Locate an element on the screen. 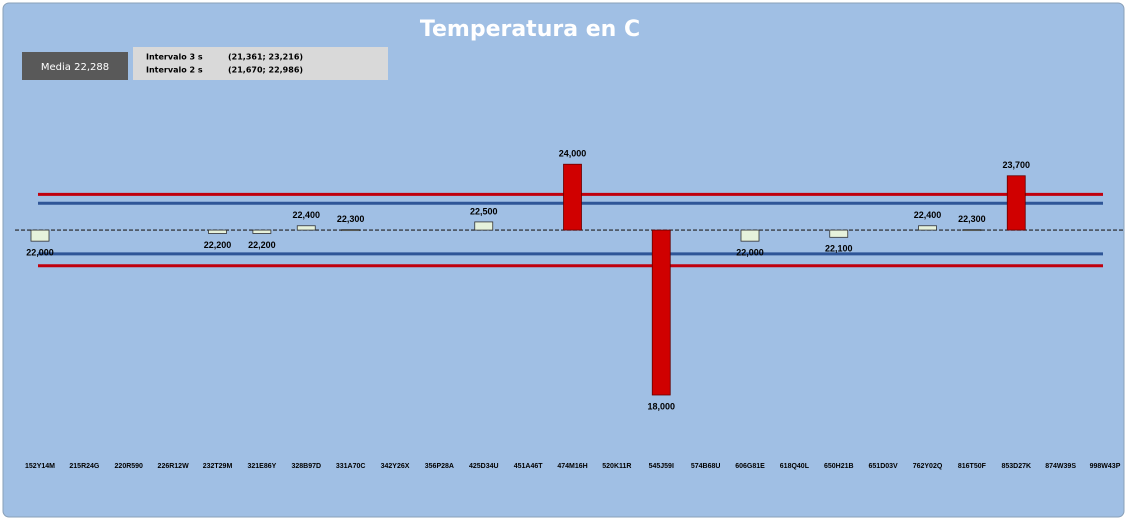 The height and width of the screenshot is (520, 1127). x-tick-label: 152Y14M is located at coordinates (40, 466).